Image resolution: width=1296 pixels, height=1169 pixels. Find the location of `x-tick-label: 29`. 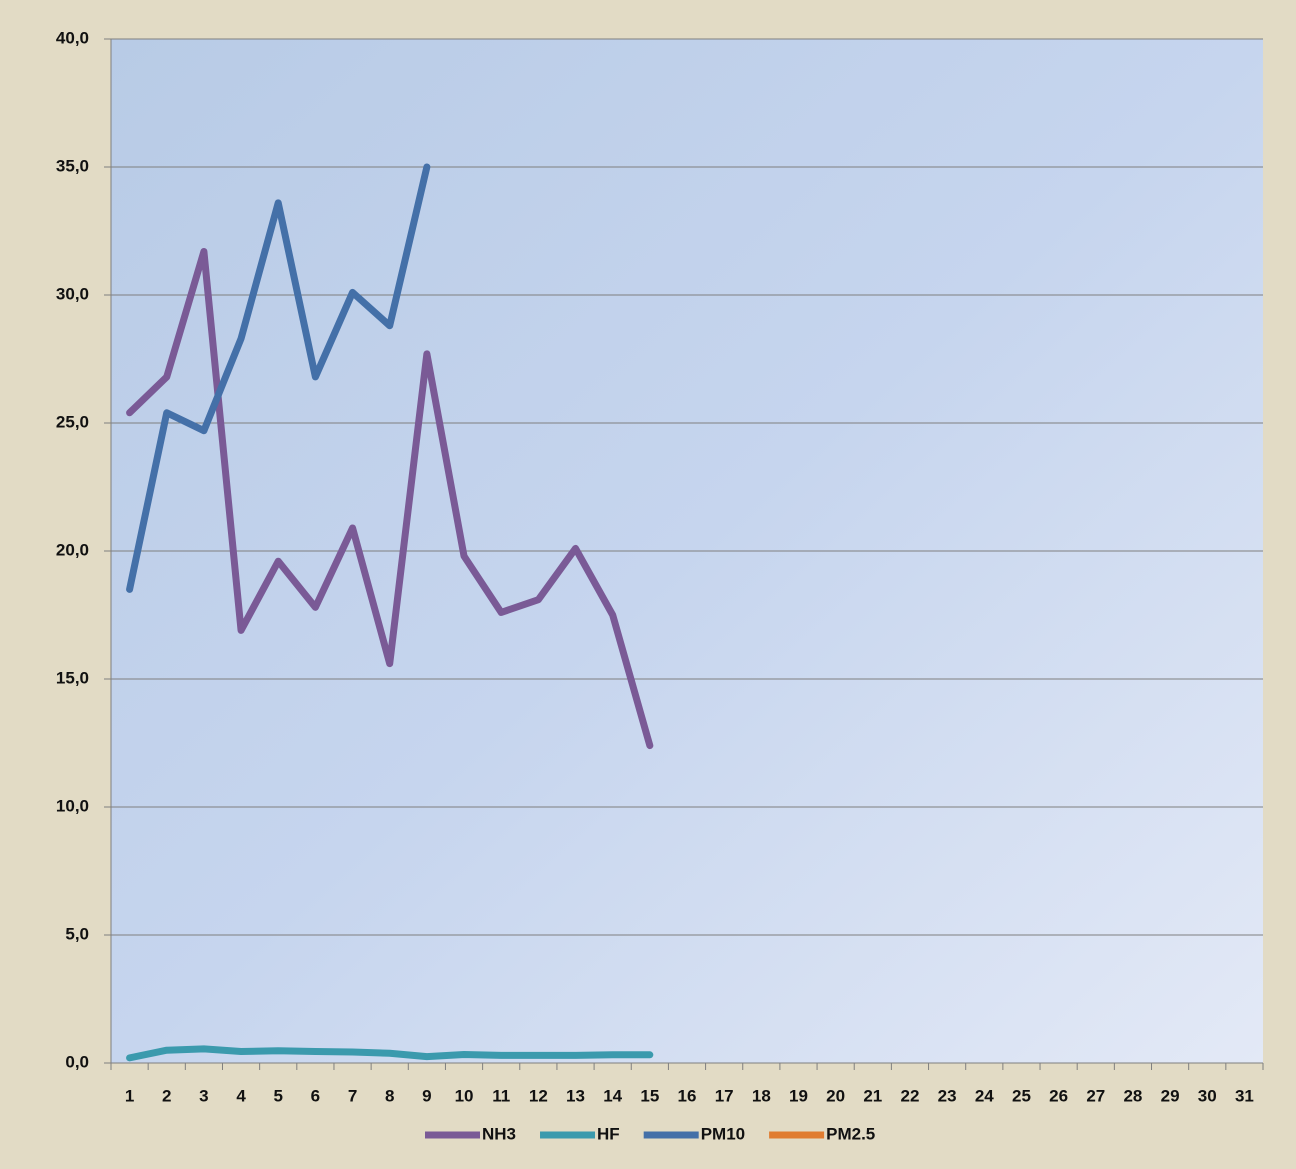

x-tick-label: 29 is located at coordinates (1170, 1095).